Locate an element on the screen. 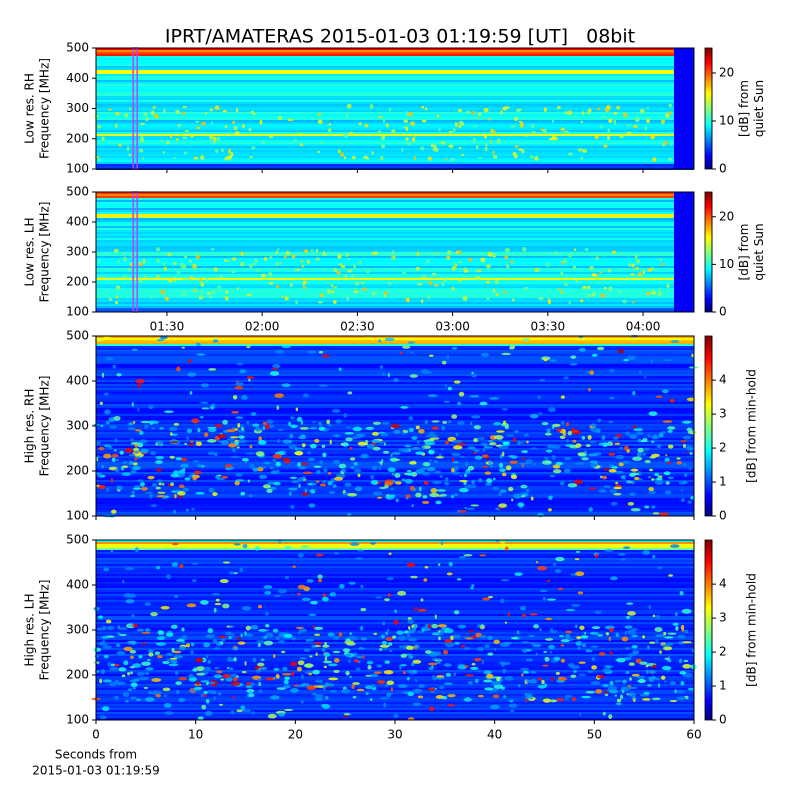 Image resolution: width=800 pixels, height=800 pixels. heatmap-gap is located at coordinates (684, 252).